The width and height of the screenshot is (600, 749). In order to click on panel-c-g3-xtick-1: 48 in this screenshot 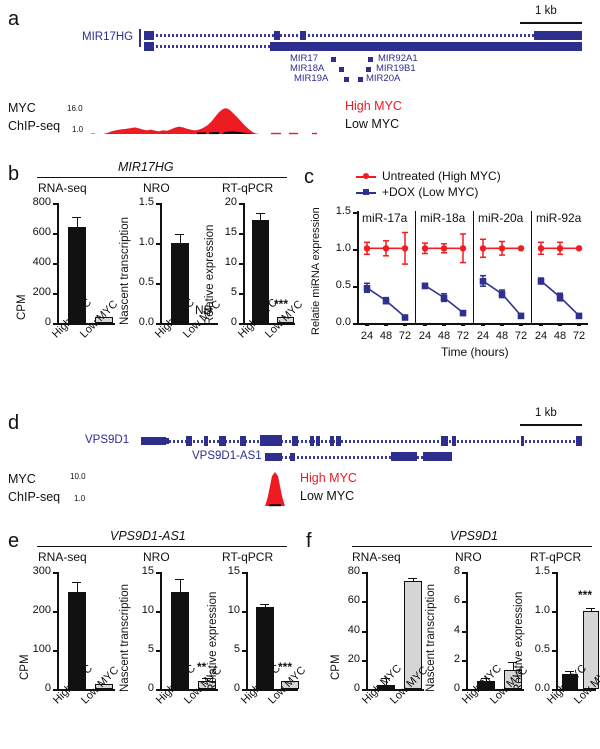, I will do `click(560, 336)`.